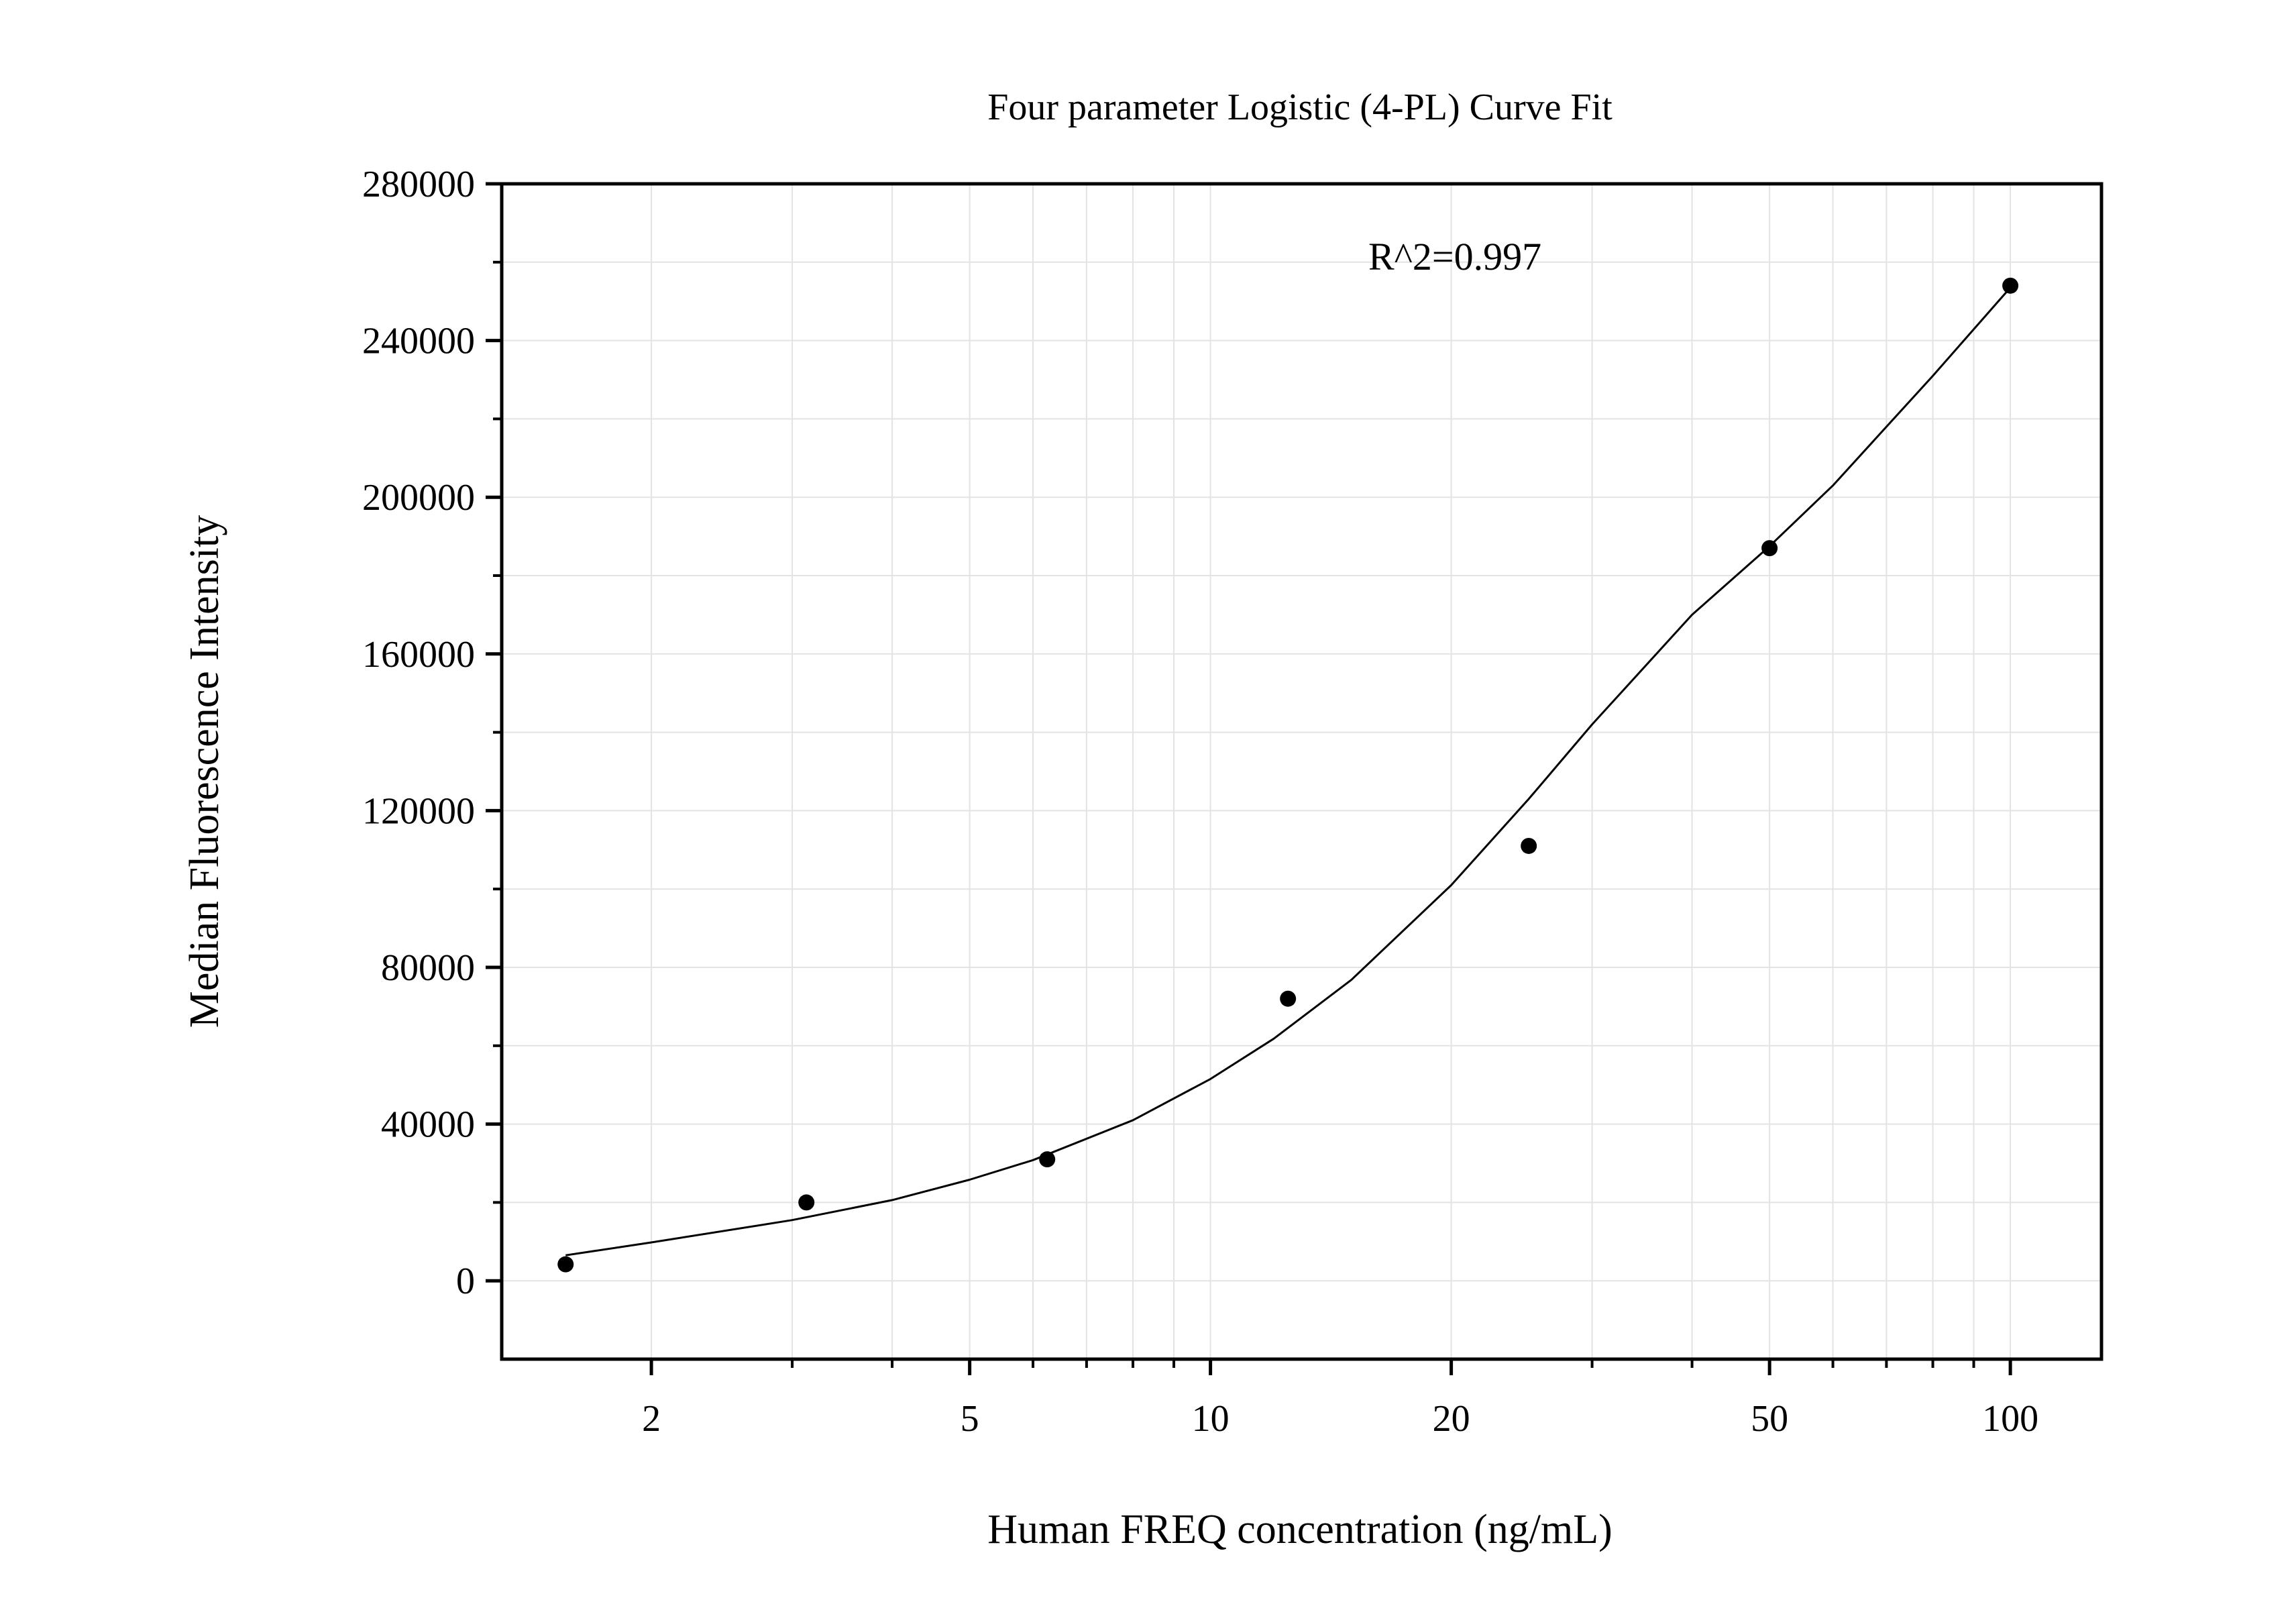 This screenshot has height=1604, width=2296. Describe the element at coordinates (1210, 1419) in the screenshot. I see `x-tick-label: 10` at that location.